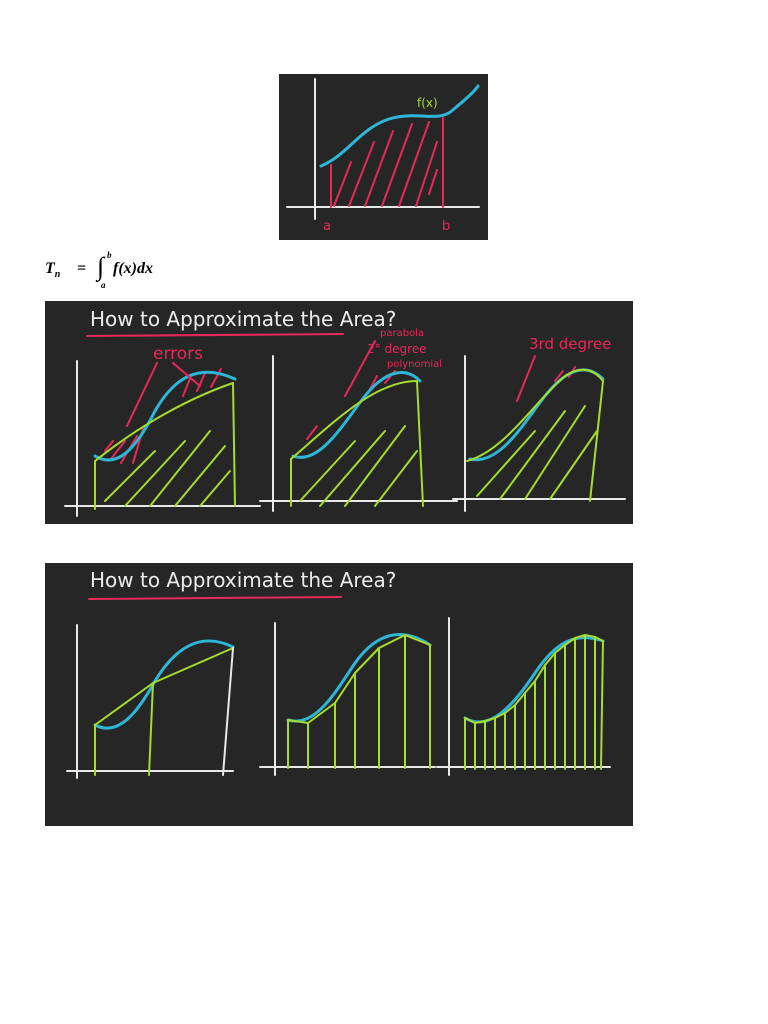 The height and width of the screenshot is (1024, 768). What do you see at coordinates (402, 333) in the screenshot?
I see `parabola-label: parabola` at bounding box center [402, 333].